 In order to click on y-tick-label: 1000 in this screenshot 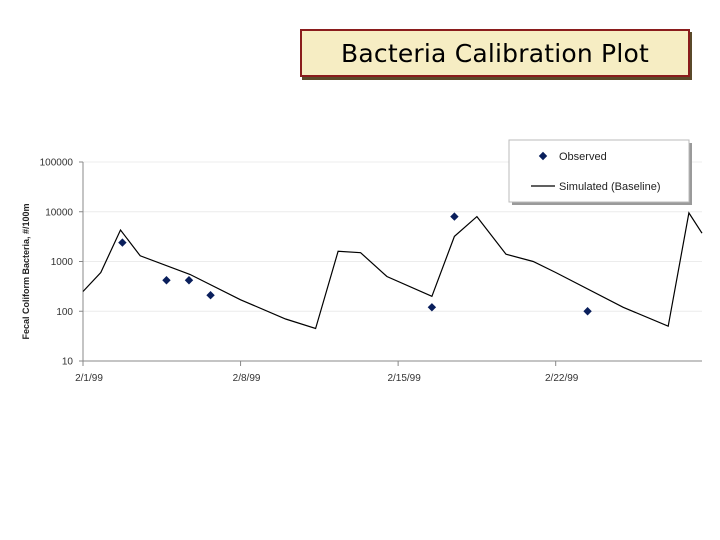, I will do `click(62, 262)`.